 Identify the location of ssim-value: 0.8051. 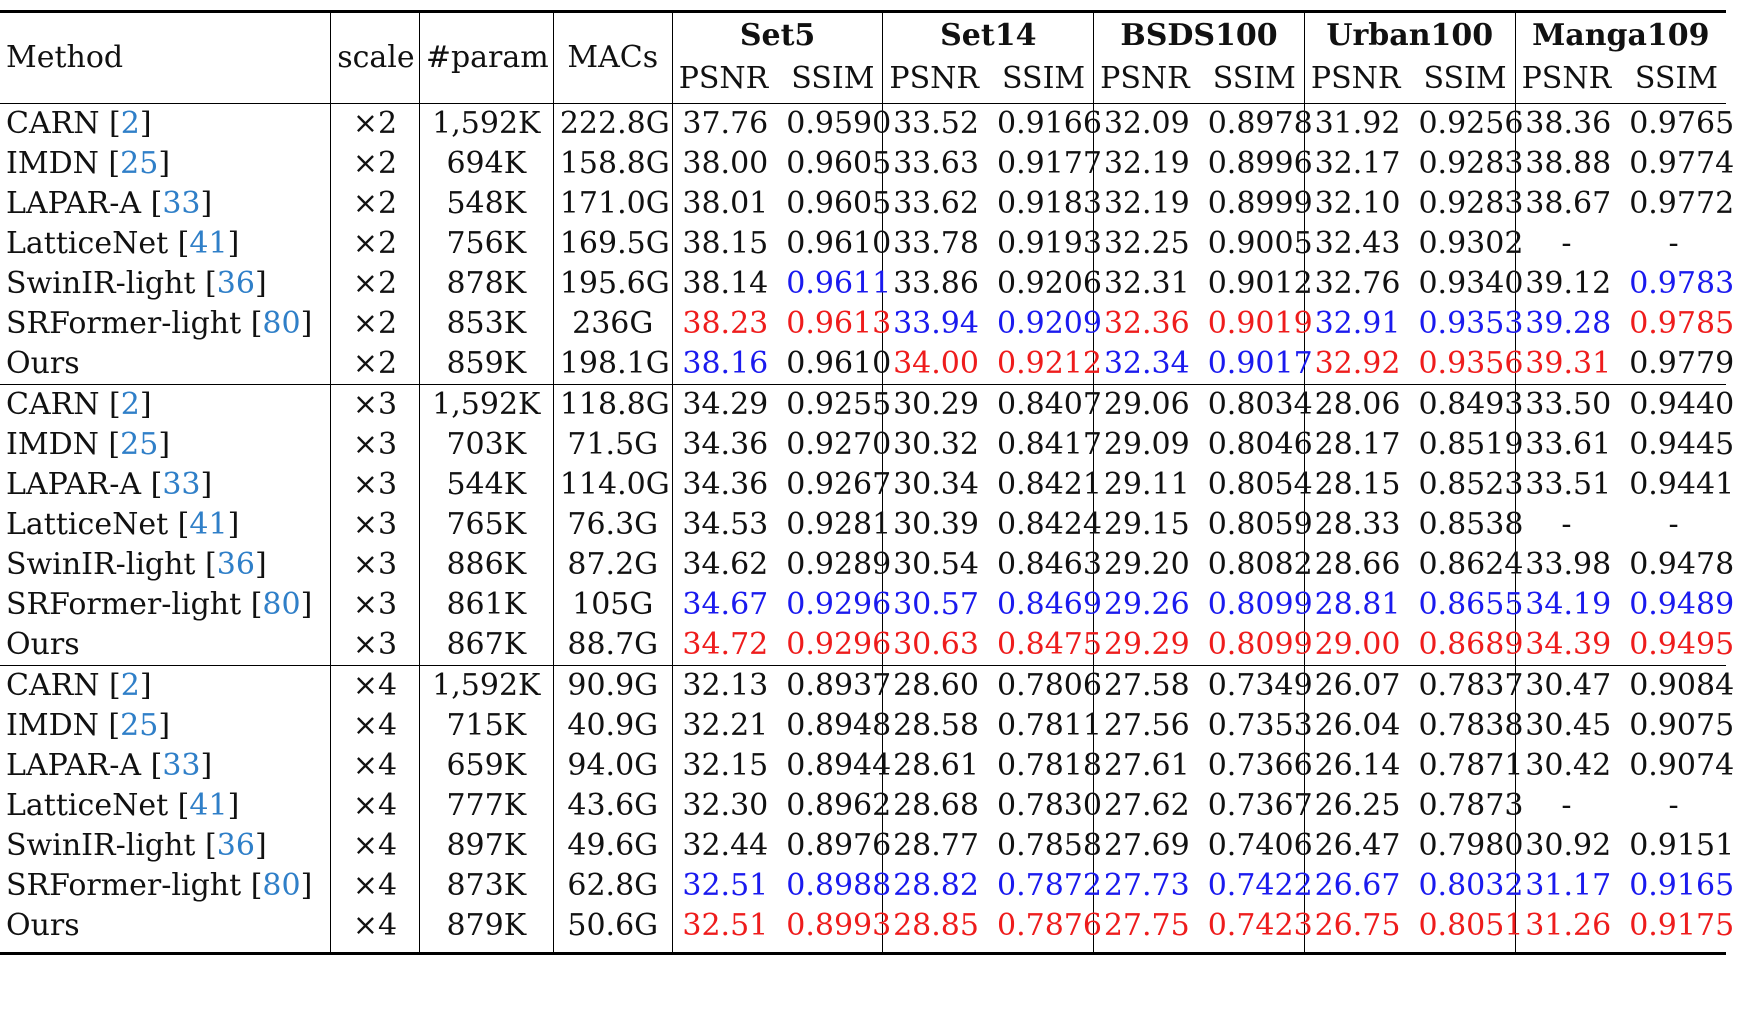
(1467, 930).